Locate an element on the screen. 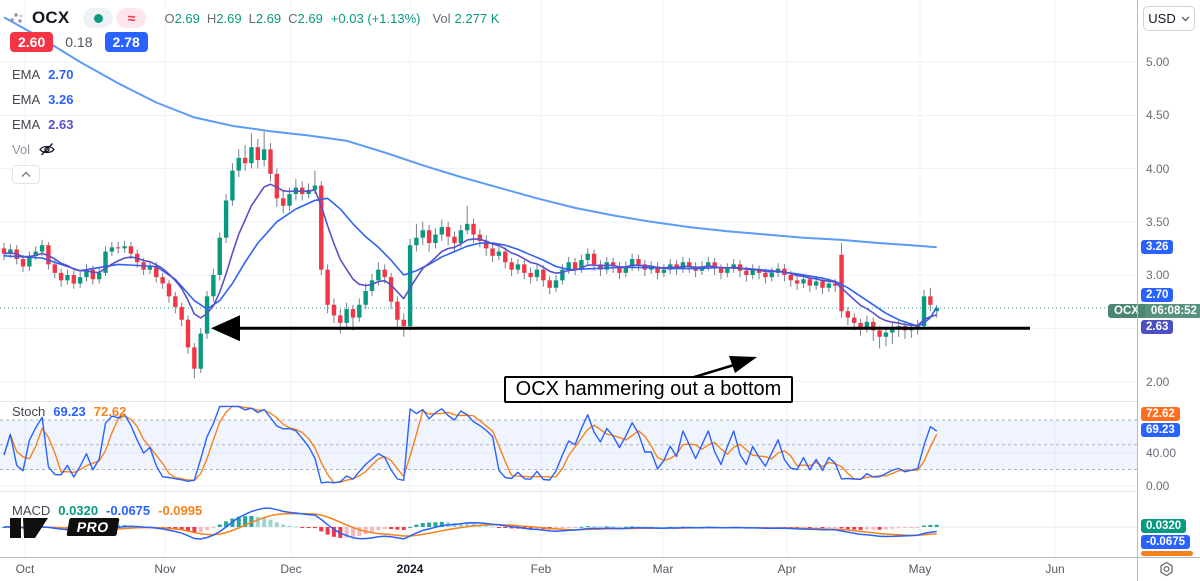  time-axis: Oct Nov Dec 2024 Feb Mar Apr May Jun is located at coordinates (600, 569).